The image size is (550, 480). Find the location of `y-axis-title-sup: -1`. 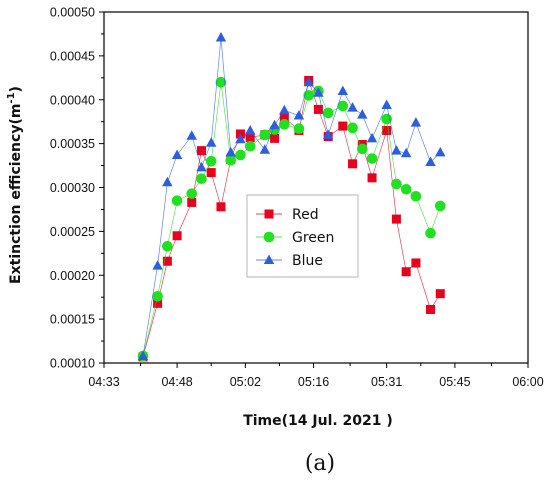

y-axis-title-sup: -1 is located at coordinates (11, 97).